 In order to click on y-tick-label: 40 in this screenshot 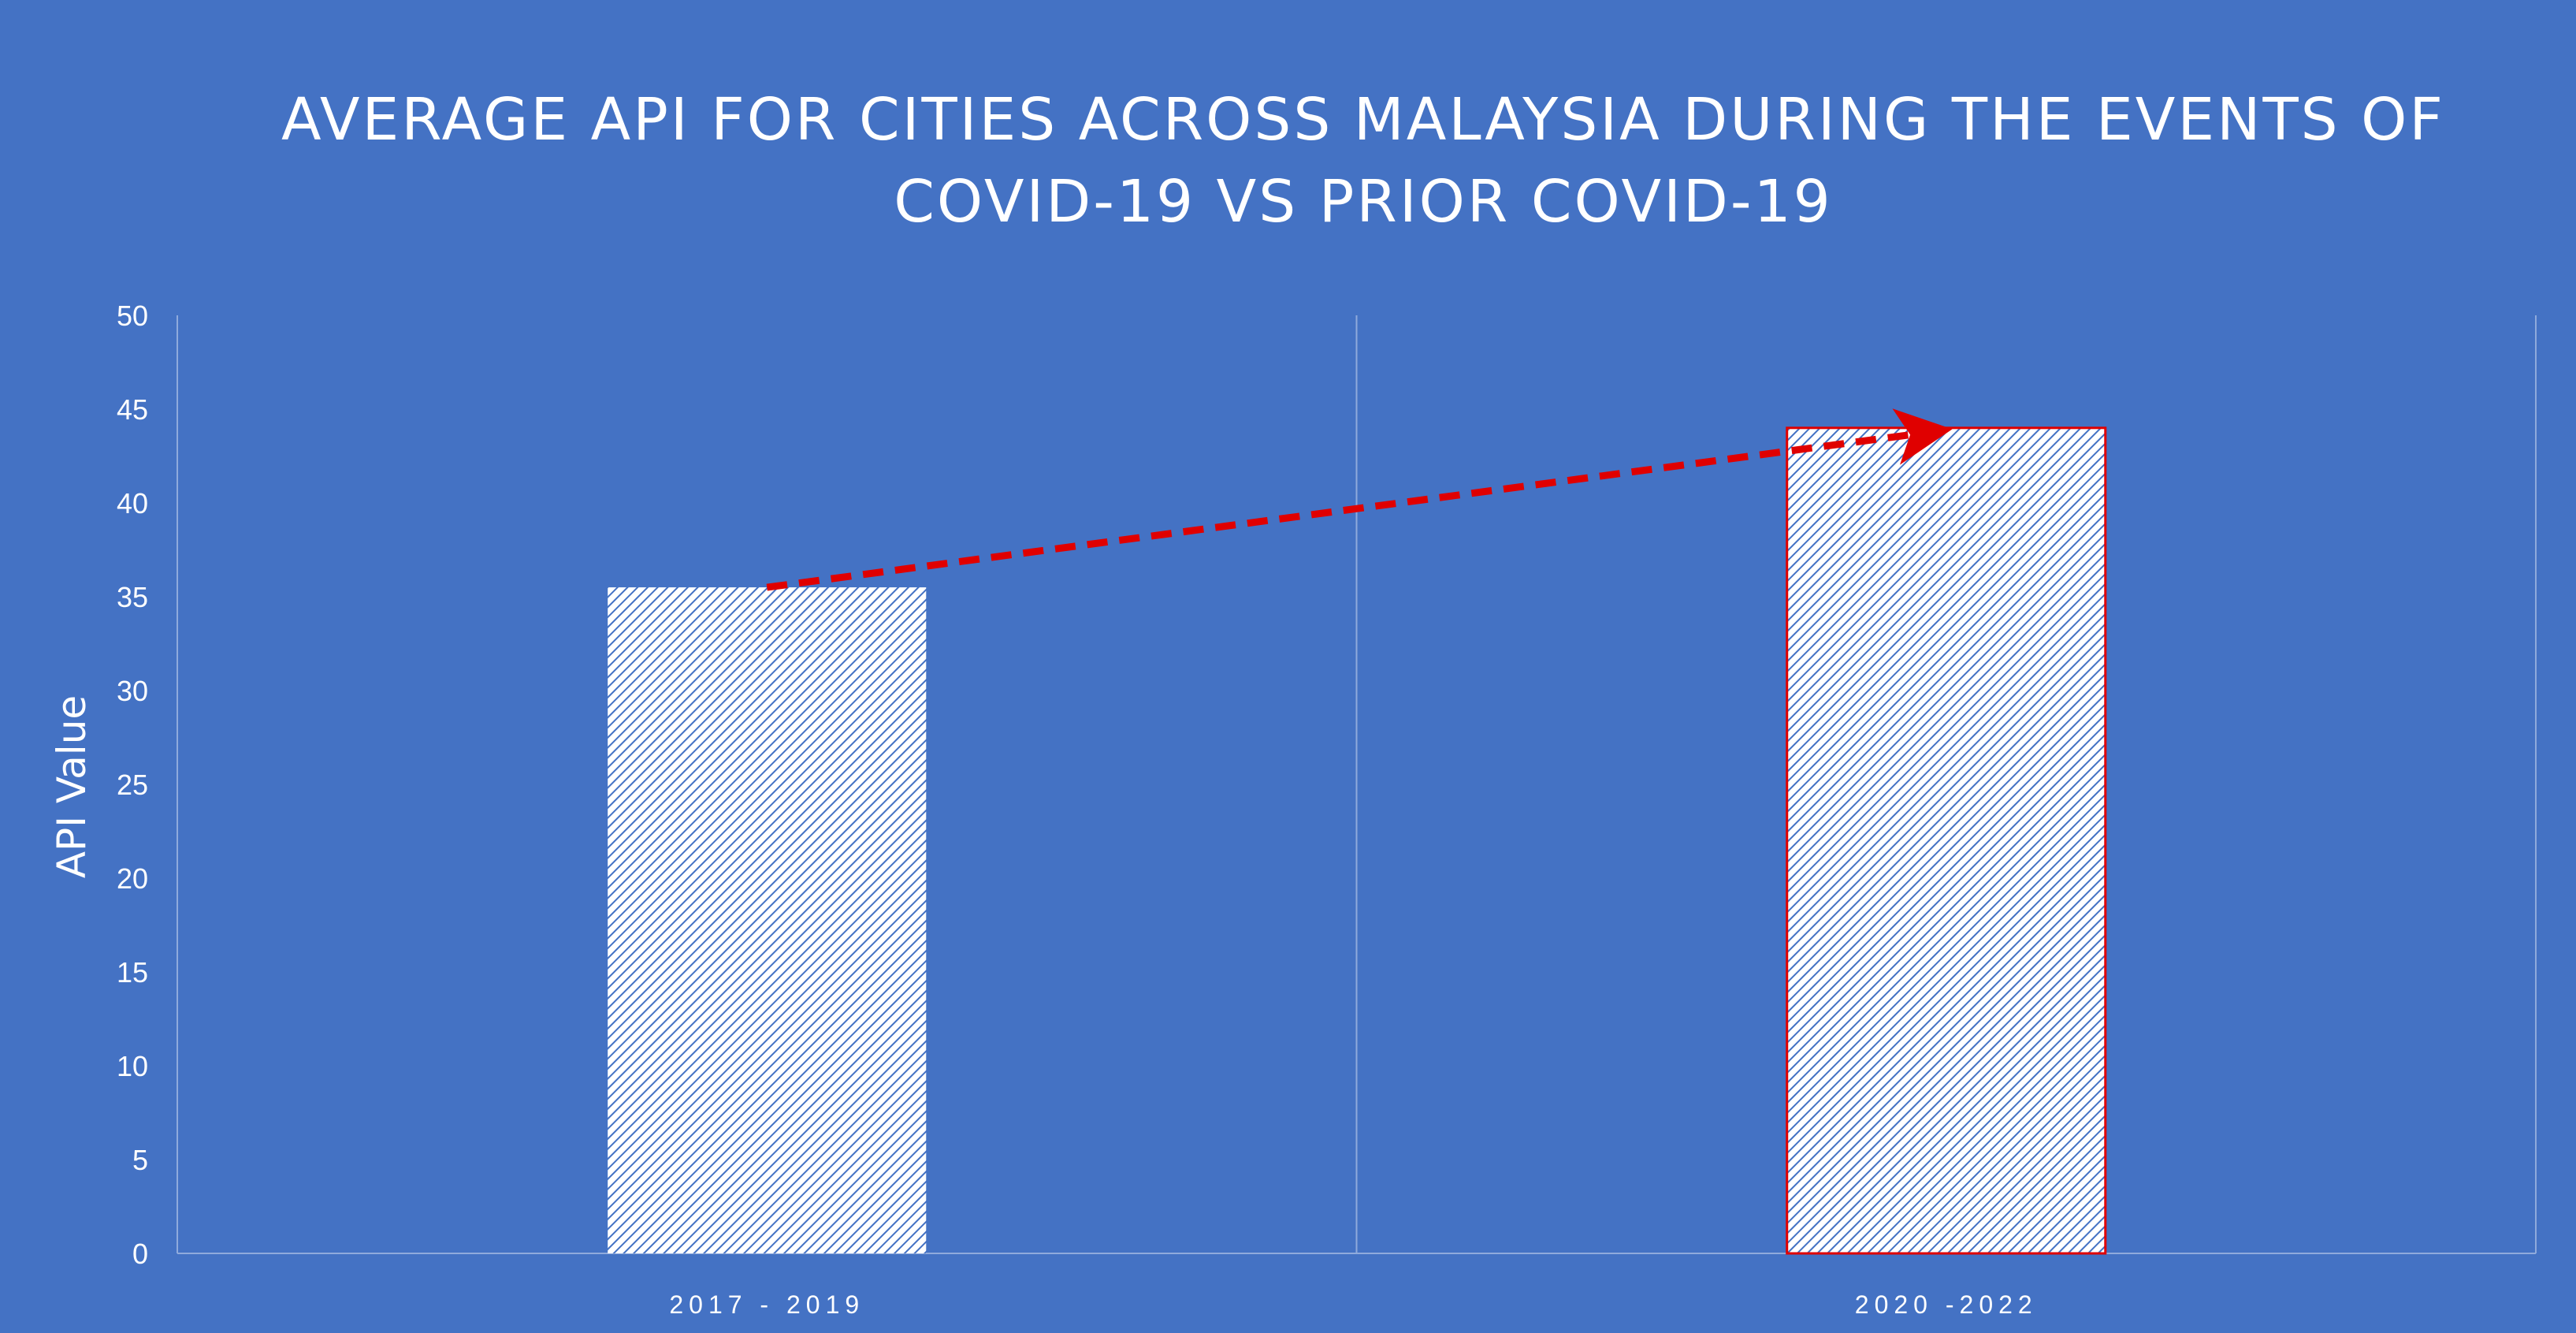, I will do `click(132, 503)`.